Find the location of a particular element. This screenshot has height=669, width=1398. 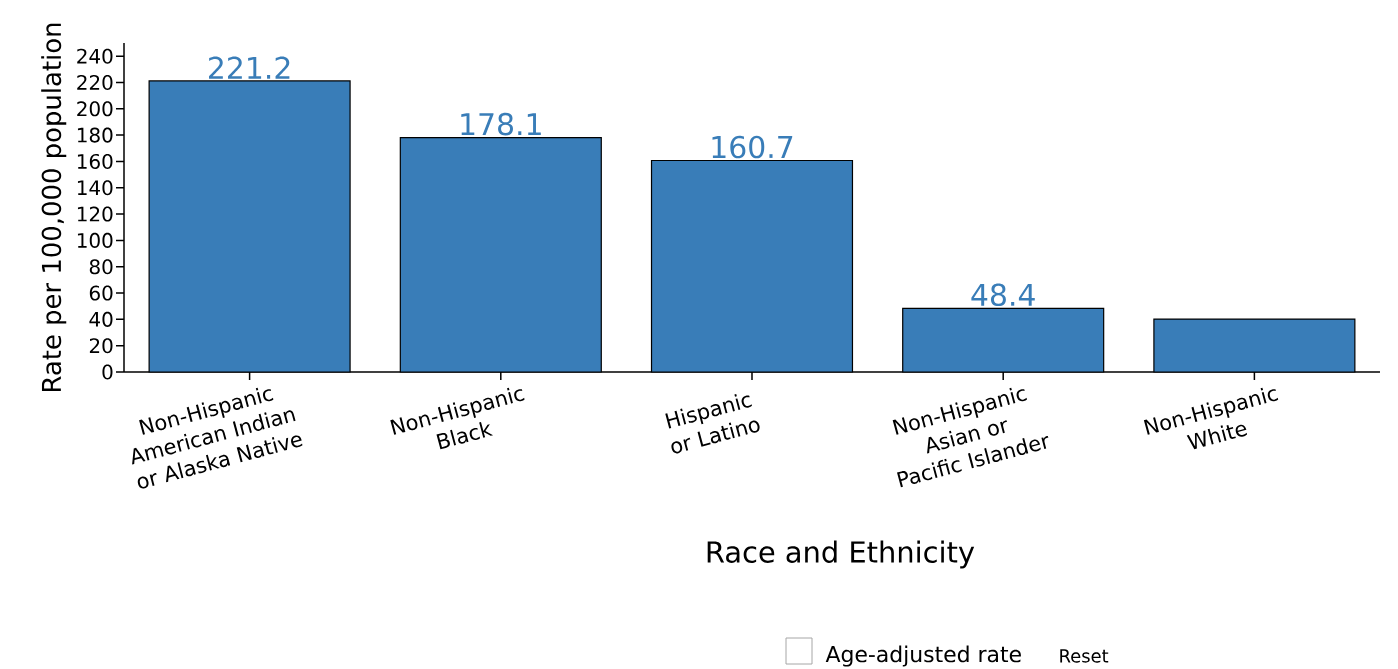

y-tick-label: 80 is located at coordinates (101, 267).